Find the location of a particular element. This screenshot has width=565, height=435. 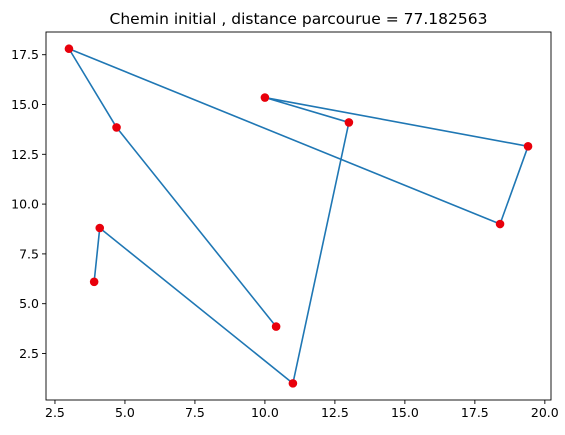

x-tick-label: 10.0 is located at coordinates (265, 412).